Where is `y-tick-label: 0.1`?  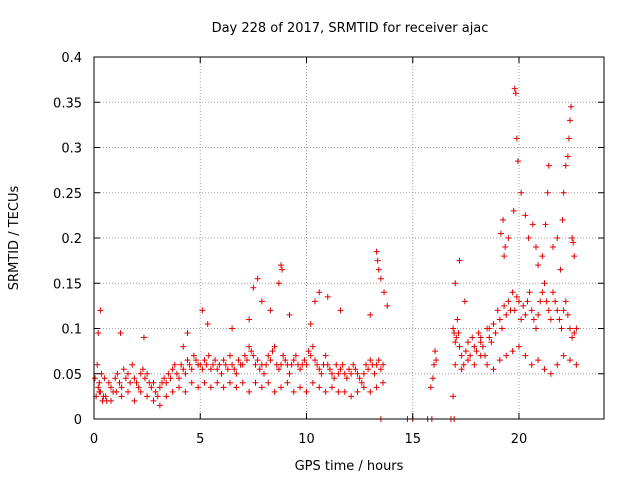 y-tick-label: 0.1 is located at coordinates (71, 330).